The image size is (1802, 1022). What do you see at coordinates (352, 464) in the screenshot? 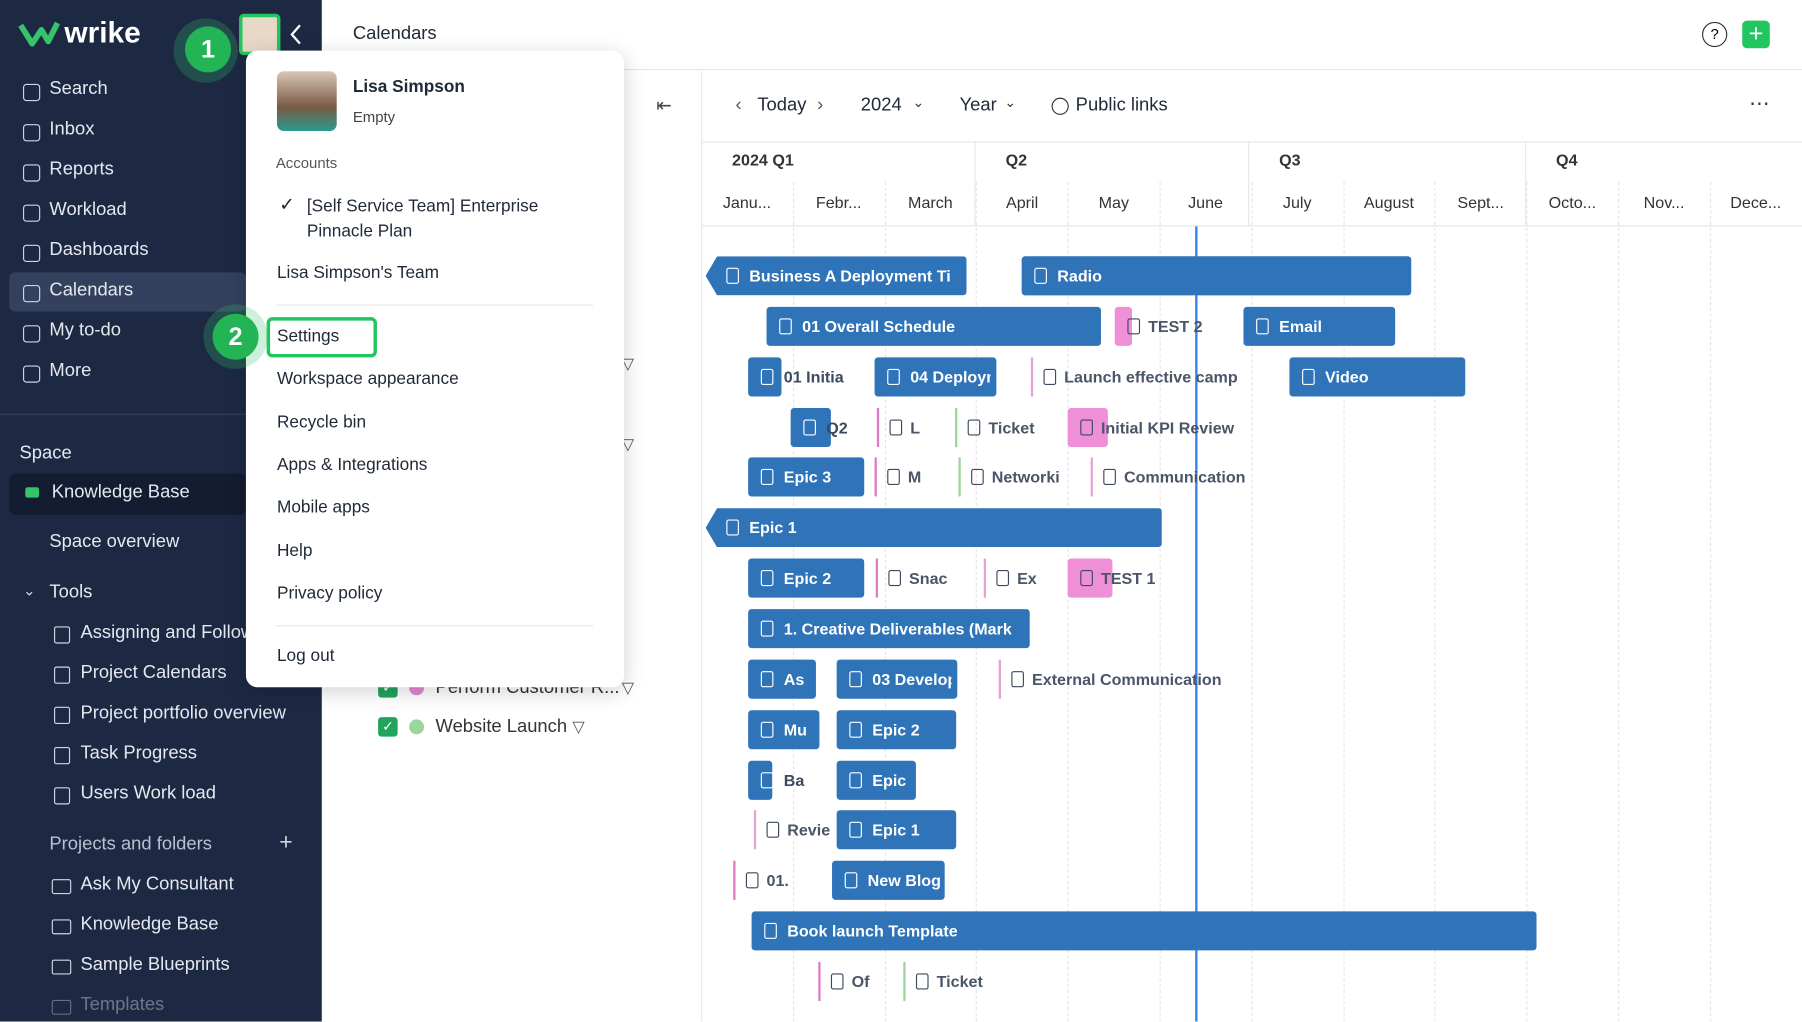
I see `menu-item: Apps & Integrations` at bounding box center [352, 464].